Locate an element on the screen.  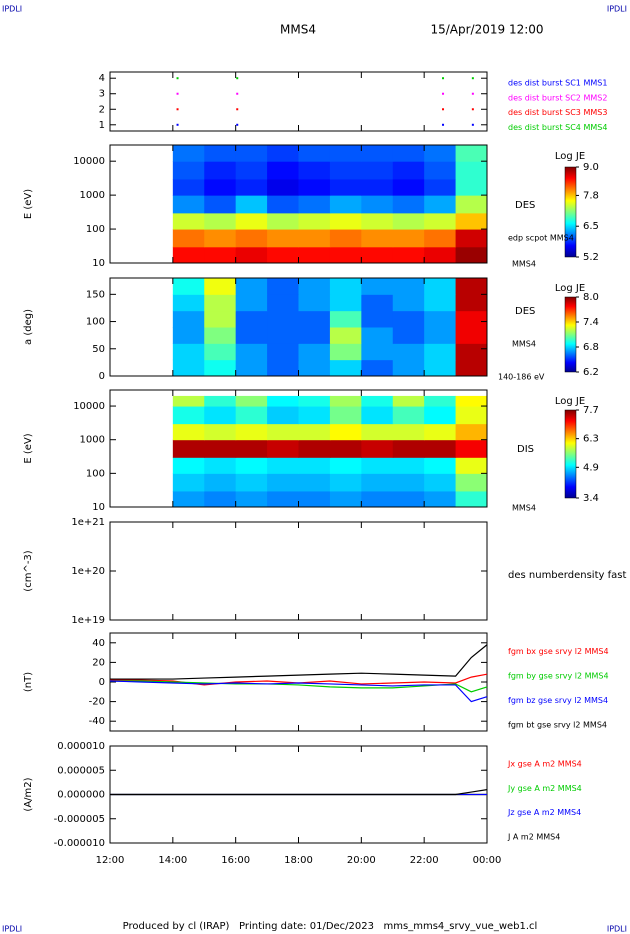
y-tick-label: -20 is located at coordinates (97, 702).